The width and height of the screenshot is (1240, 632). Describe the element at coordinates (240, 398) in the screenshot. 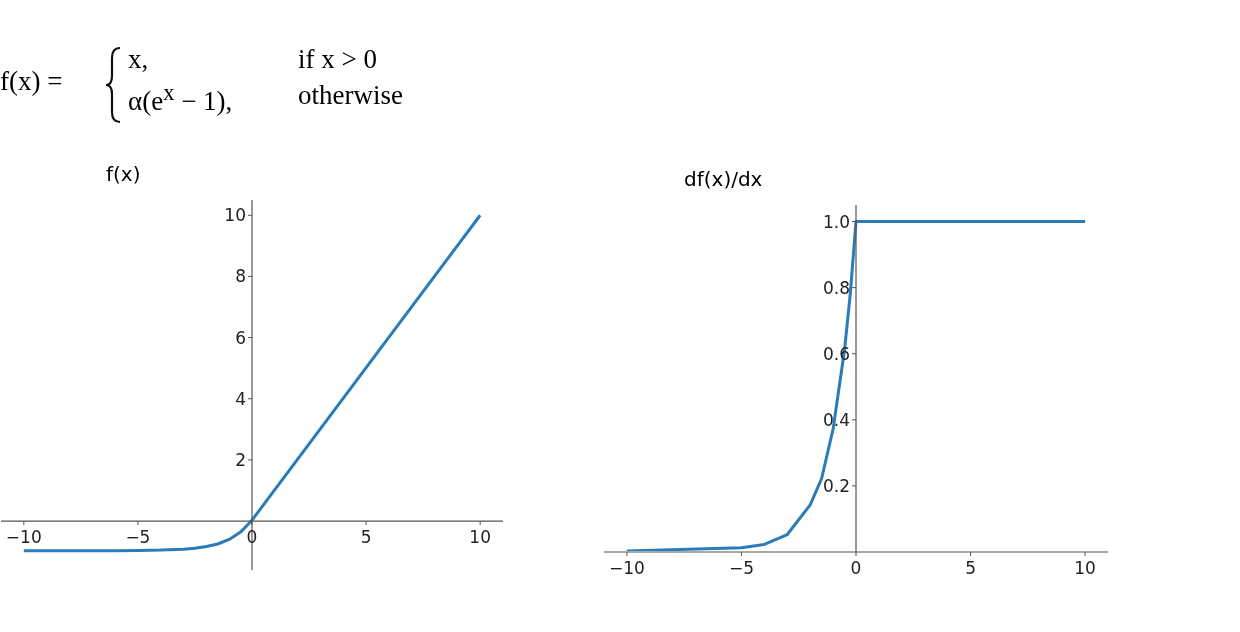

I see `y-tick-label: 4` at that location.